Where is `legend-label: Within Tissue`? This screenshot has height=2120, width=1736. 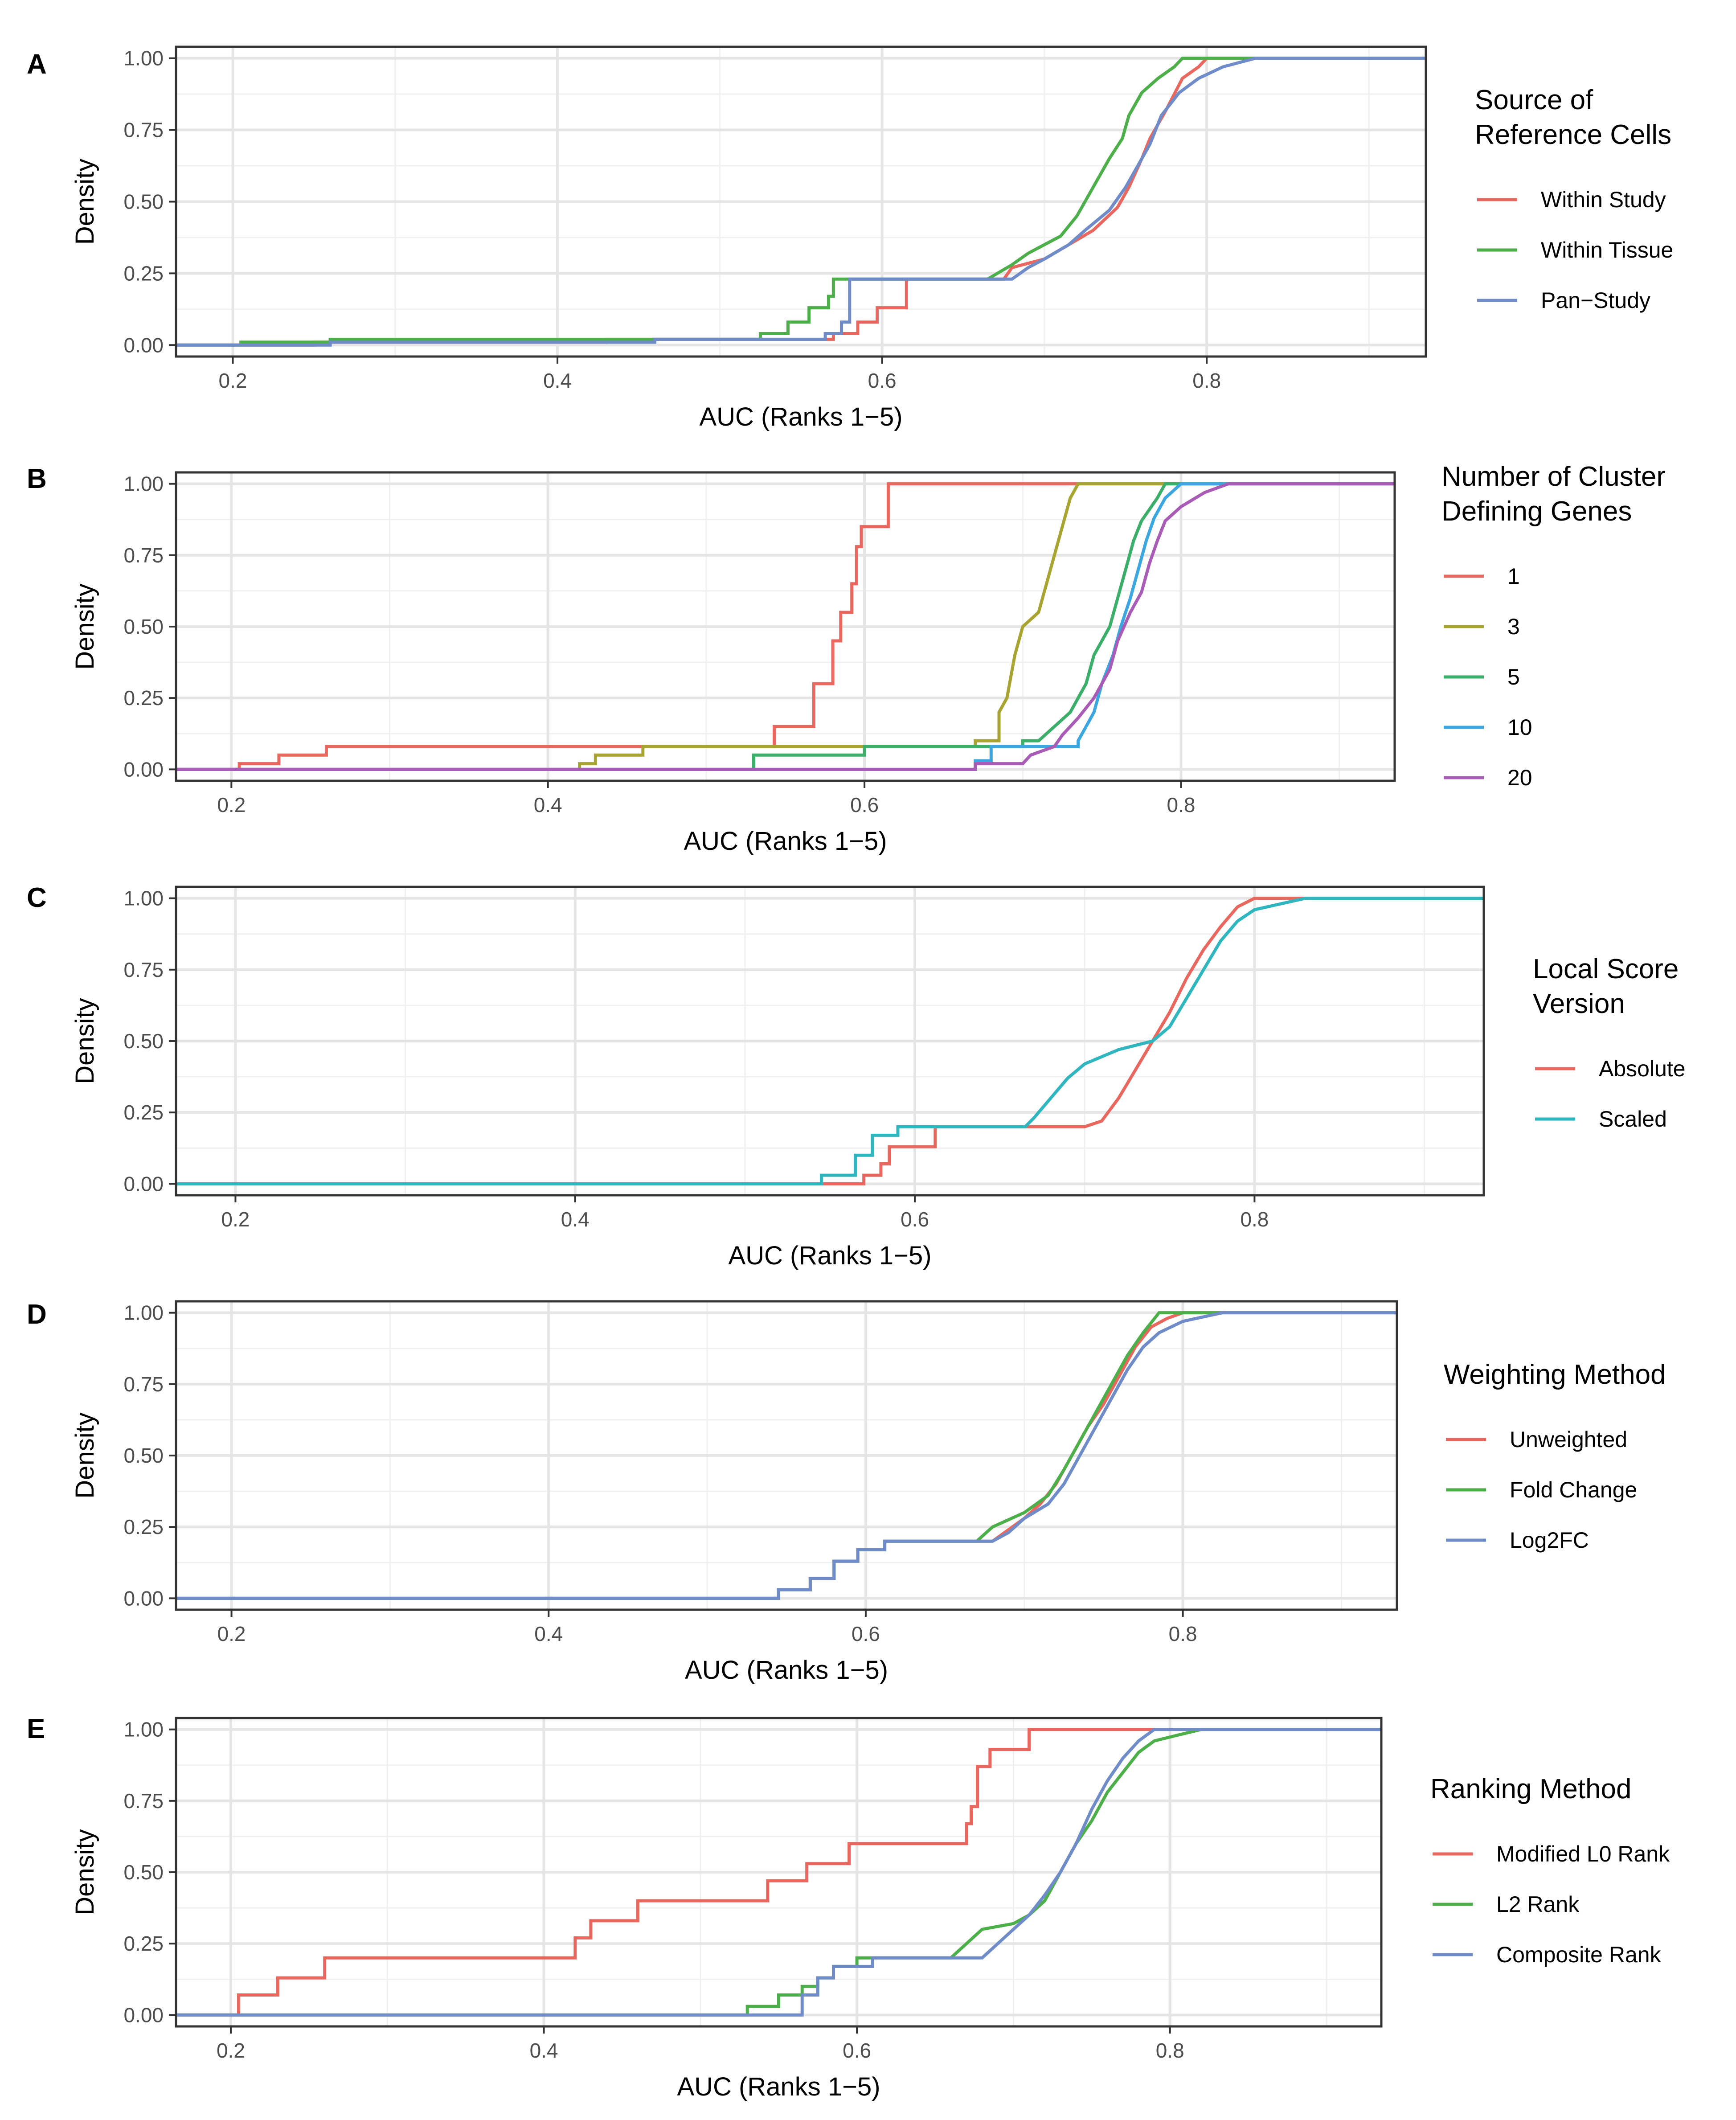
legend-label: Within Tissue is located at coordinates (1607, 250).